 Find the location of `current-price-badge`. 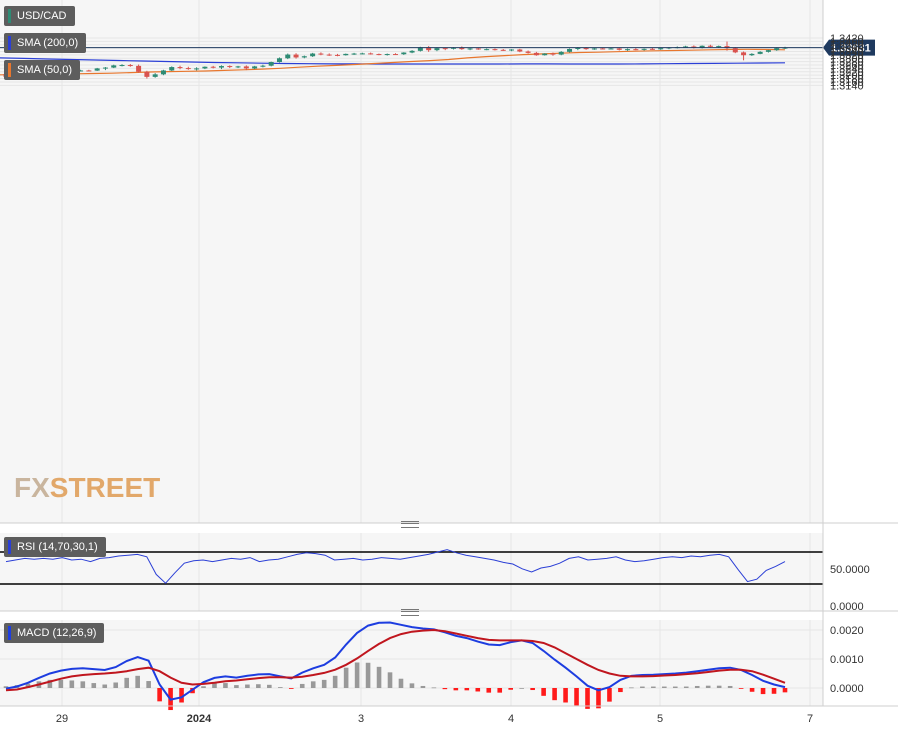

current-price-badge is located at coordinates (849, 47).